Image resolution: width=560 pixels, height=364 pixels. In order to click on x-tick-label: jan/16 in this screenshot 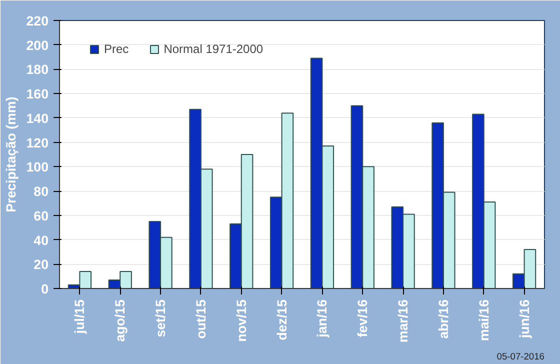, I will do `click(322, 318)`.